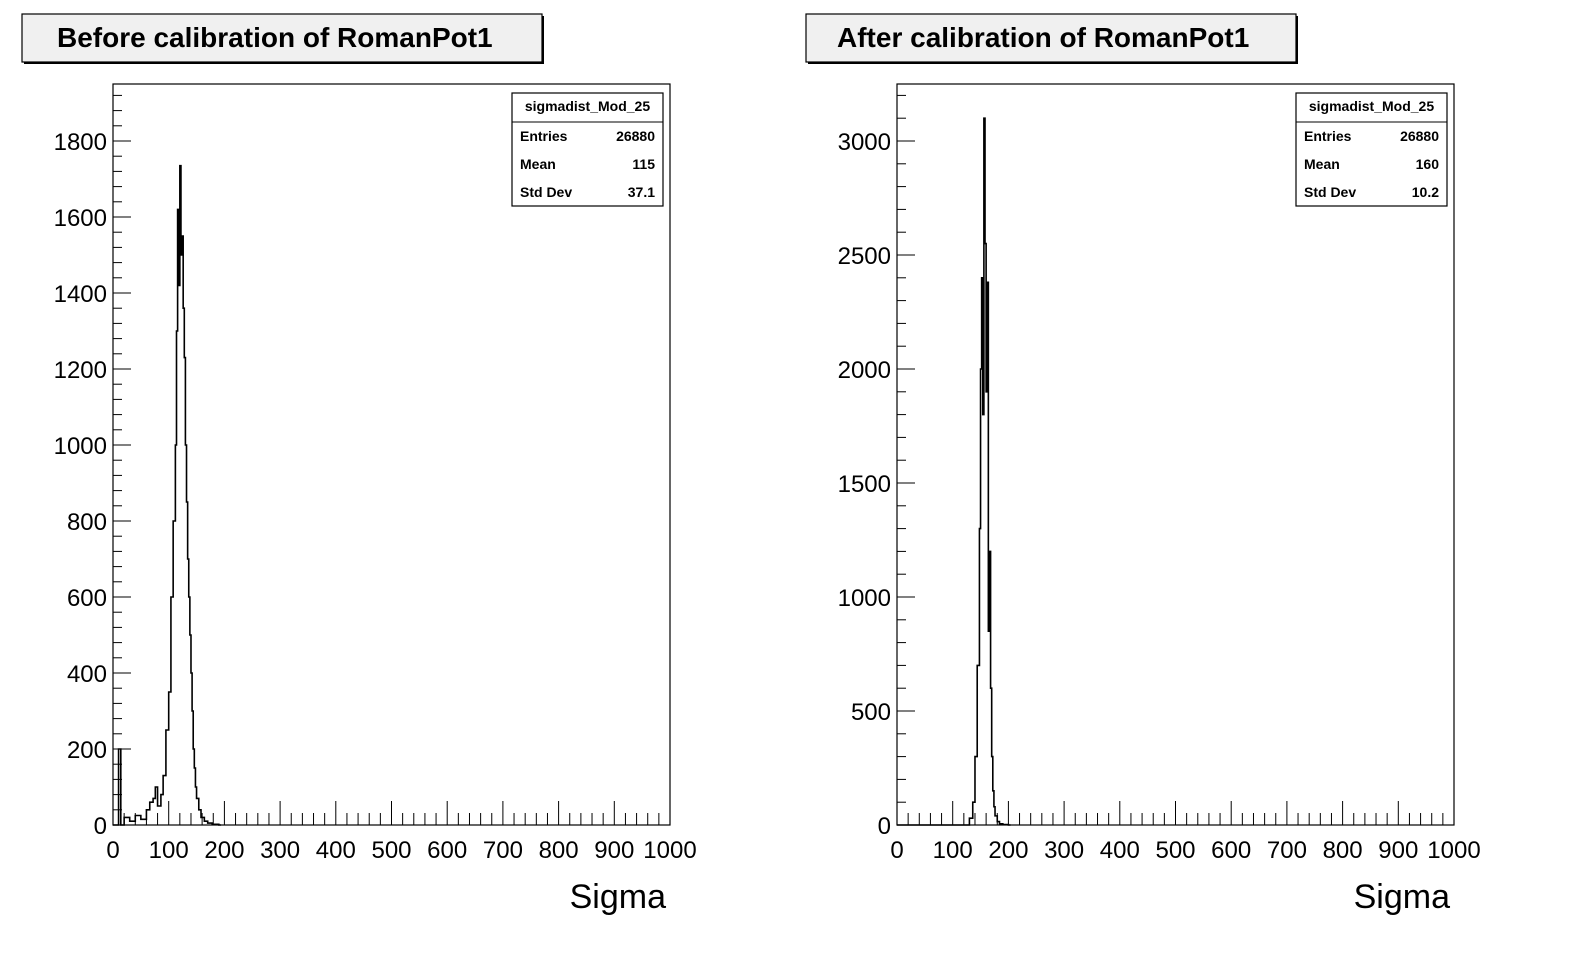  Describe the element at coordinates (80, 142) in the screenshot. I see `y-tick-label: 1800` at that location.